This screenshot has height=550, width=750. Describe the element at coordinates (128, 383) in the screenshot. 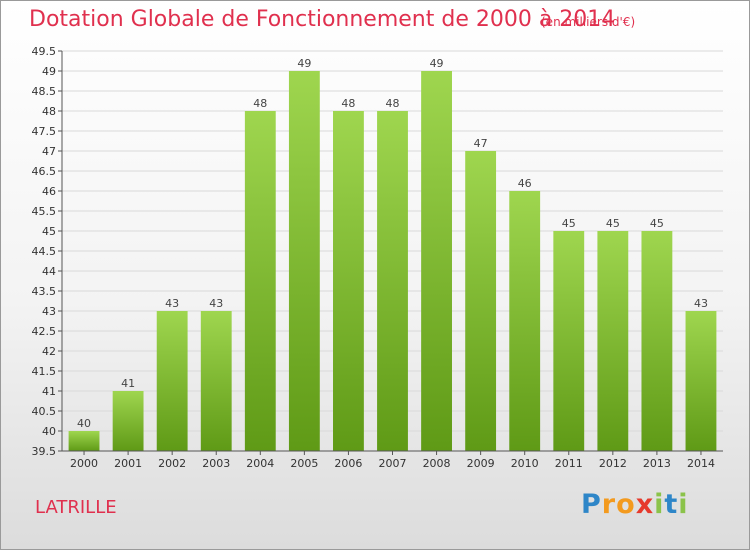

I see `data-label: 41` at that location.